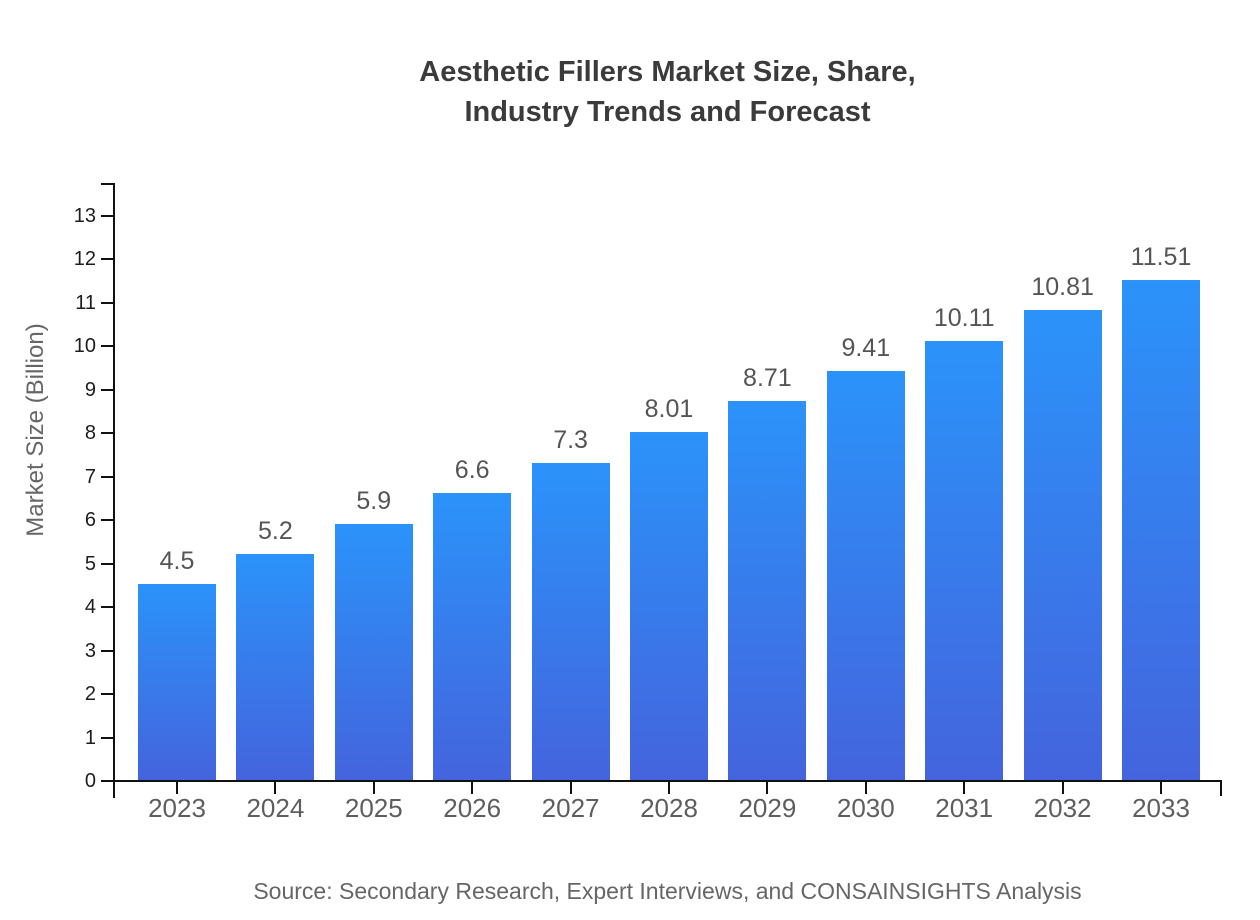 This screenshot has height=920, width=1260. What do you see at coordinates (1161, 808) in the screenshot?
I see `x-tick-label-2033: 2033` at bounding box center [1161, 808].